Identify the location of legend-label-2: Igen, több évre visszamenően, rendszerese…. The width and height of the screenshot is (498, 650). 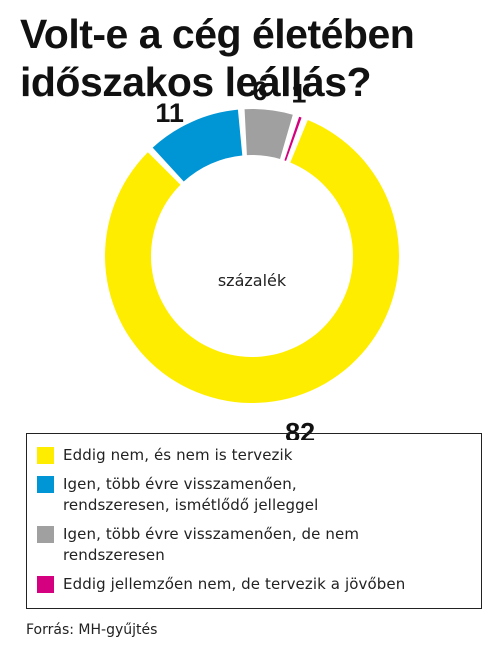
(191, 494).